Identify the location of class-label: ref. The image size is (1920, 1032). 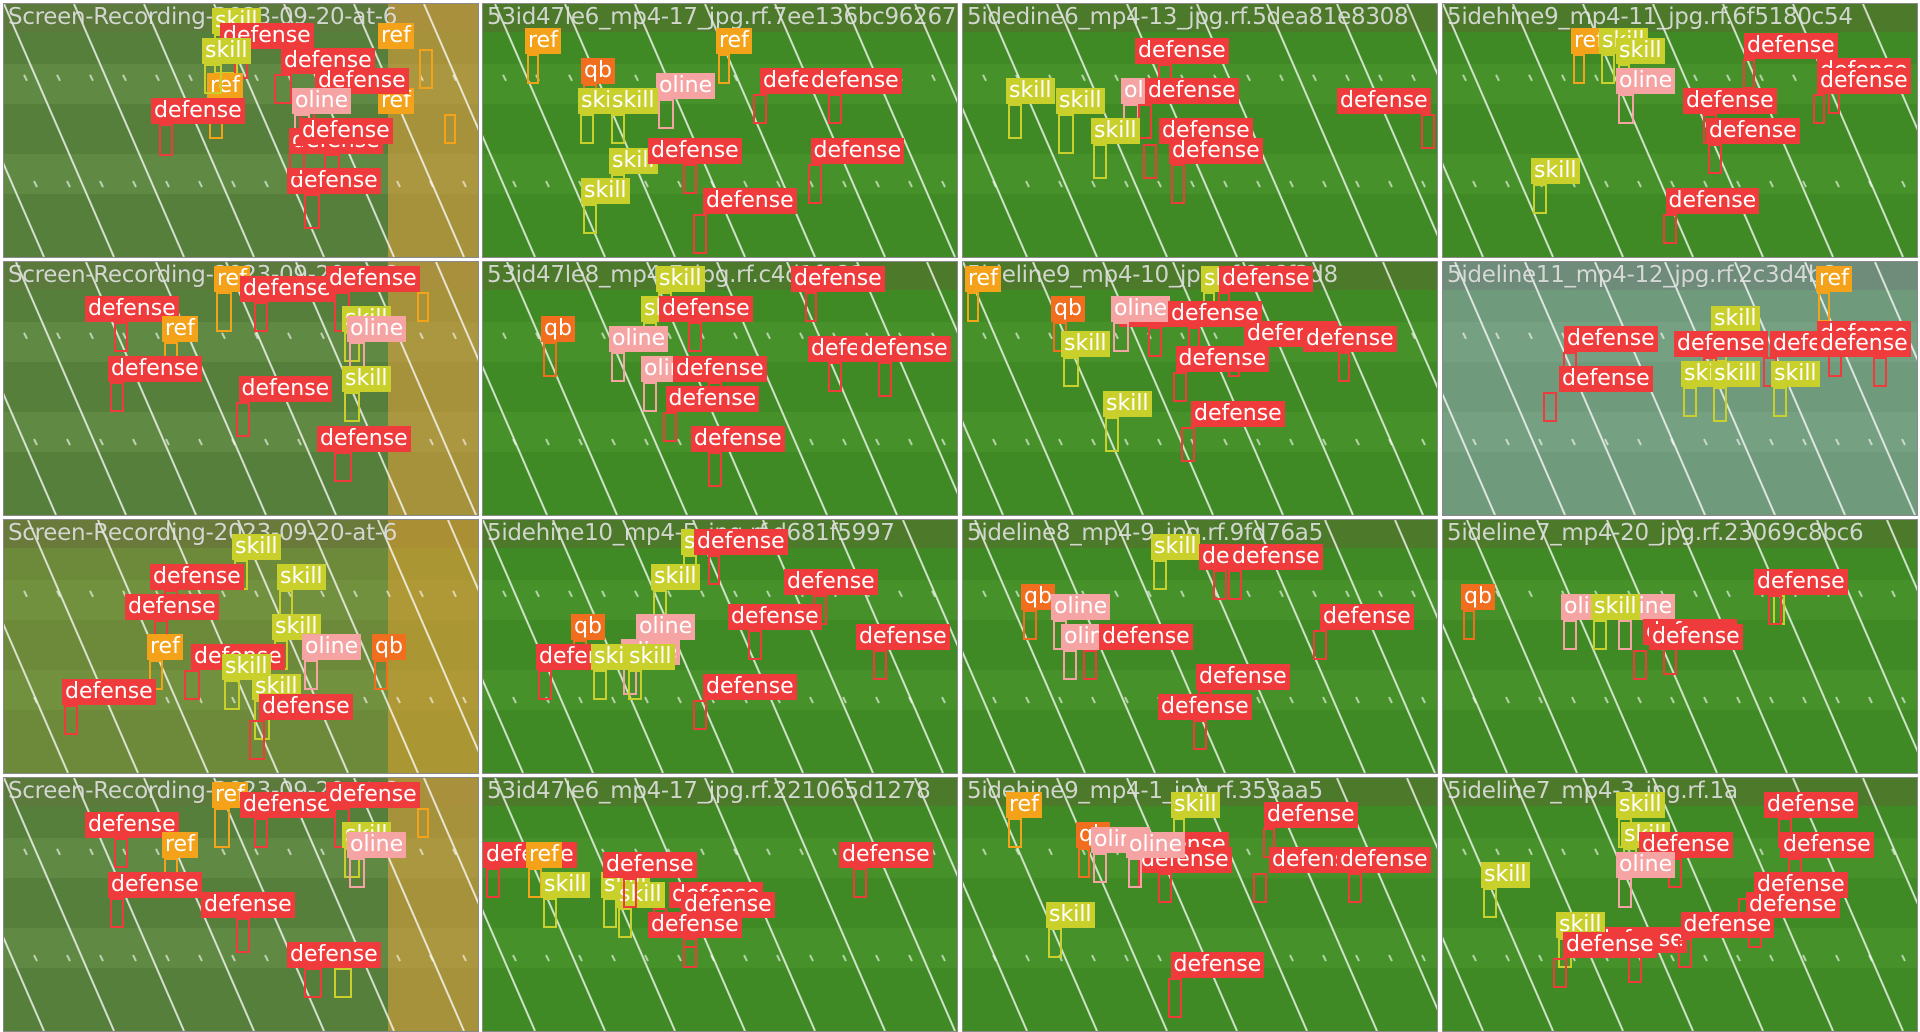
(165, 647).